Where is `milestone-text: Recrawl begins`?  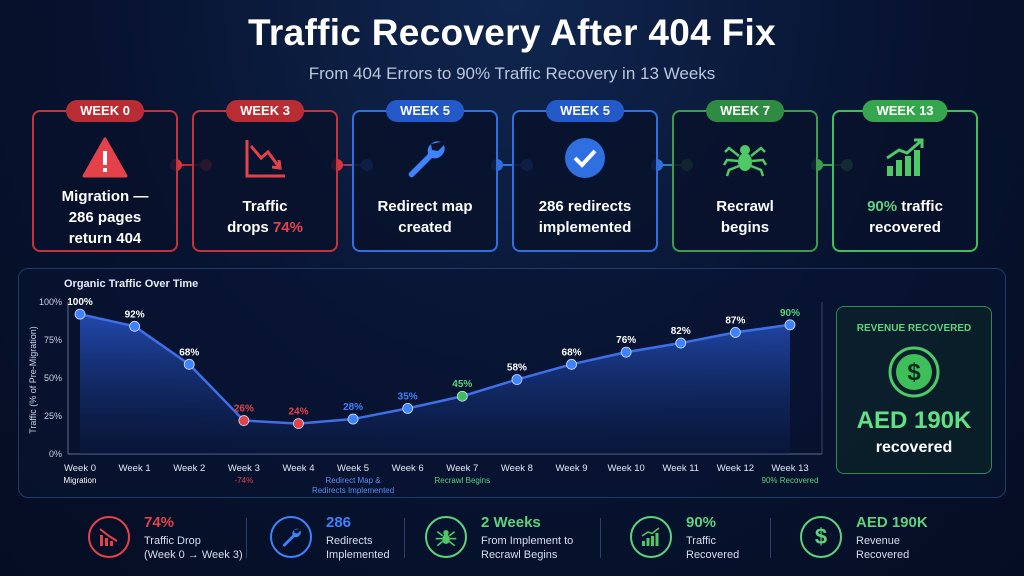
milestone-text: Recrawl begins is located at coordinates (745, 217).